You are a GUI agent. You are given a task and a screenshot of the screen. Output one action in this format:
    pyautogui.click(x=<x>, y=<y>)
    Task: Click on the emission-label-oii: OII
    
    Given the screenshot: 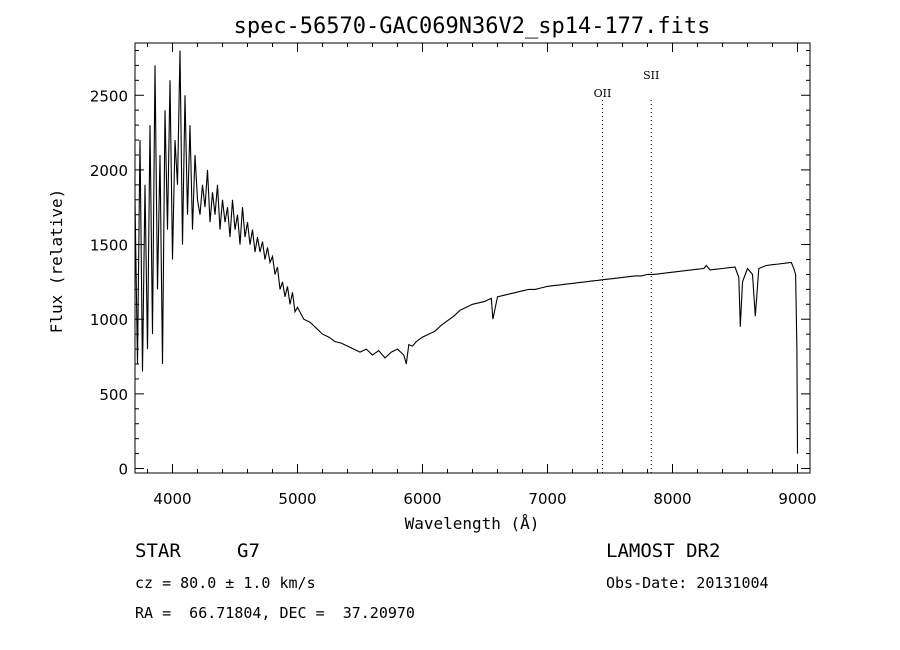 What is the action you would take?
    pyautogui.click(x=603, y=93)
    